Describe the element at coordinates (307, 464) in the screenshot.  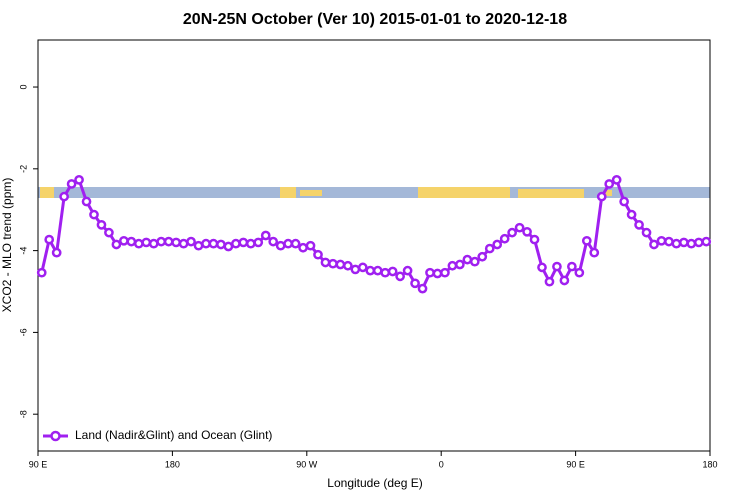
I see `x-tick-label: 90 W` at that location.